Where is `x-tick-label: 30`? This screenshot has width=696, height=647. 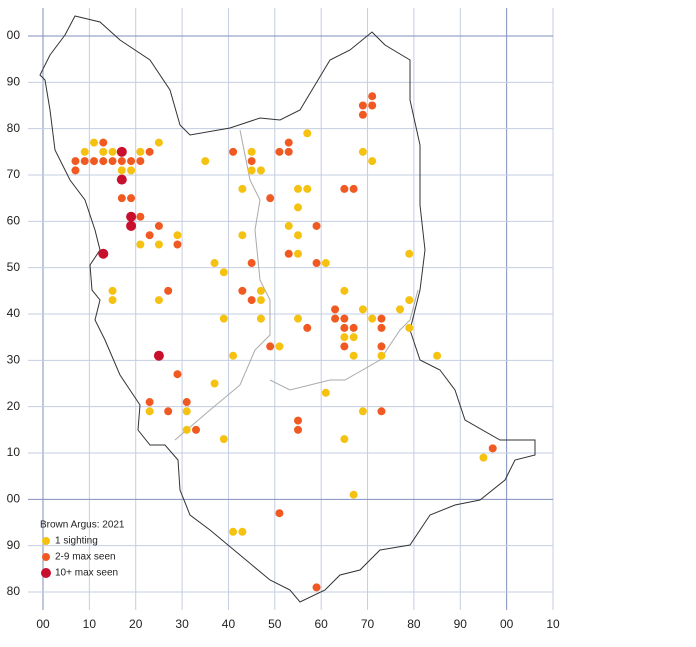 x-tick-label: 30 is located at coordinates (182, 624).